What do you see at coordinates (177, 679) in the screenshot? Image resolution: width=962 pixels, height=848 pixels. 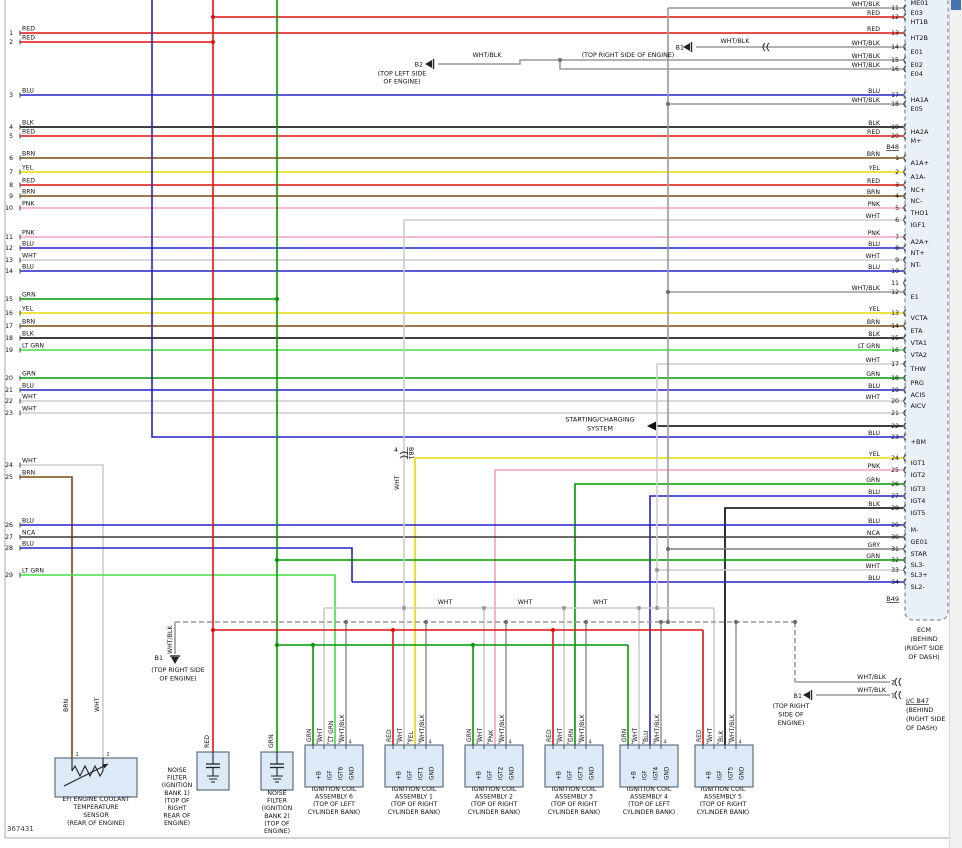 I see `annotation-text: OF ENGINE)` at bounding box center [177, 679].